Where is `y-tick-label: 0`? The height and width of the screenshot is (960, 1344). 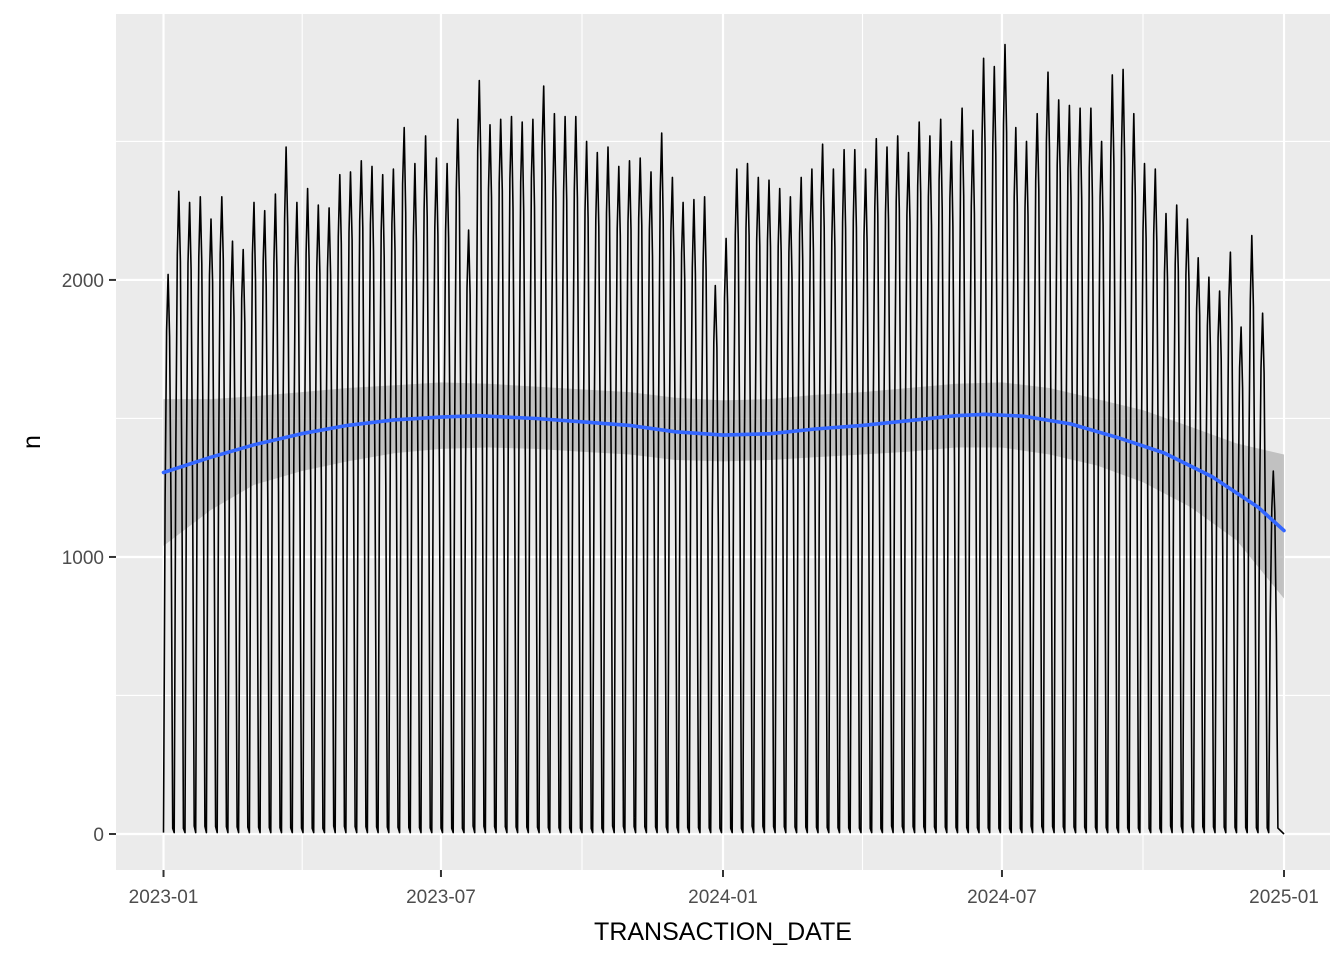 y-tick-label: 0 is located at coordinates (98, 835).